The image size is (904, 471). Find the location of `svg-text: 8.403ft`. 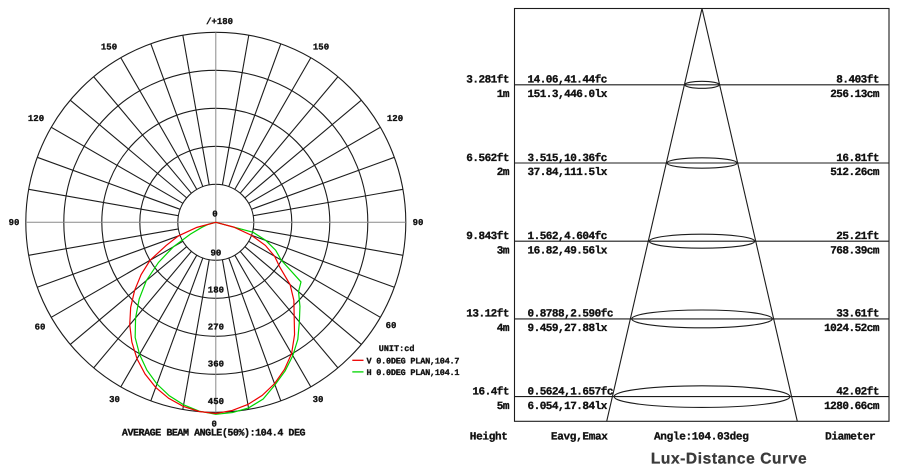

svg-text: 8.403ft is located at coordinates (857, 80).